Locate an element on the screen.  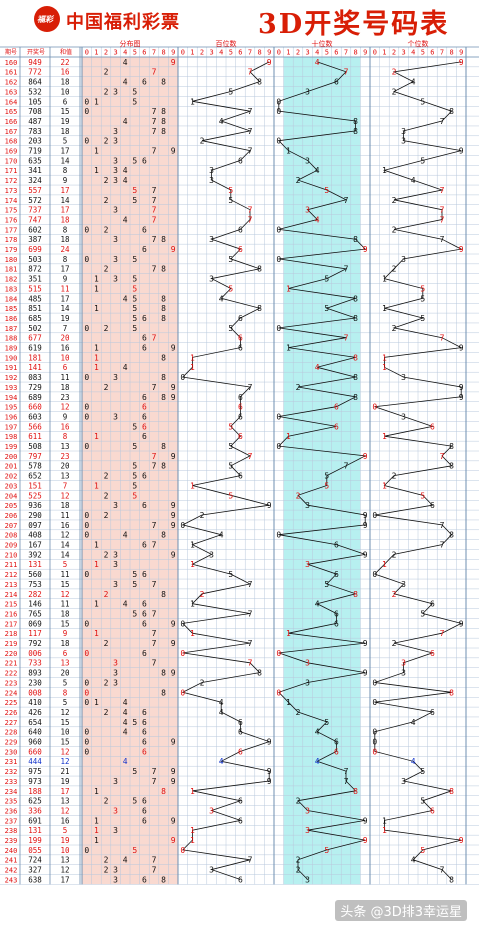
row-issue: 241 is located at coordinates (11, 861).